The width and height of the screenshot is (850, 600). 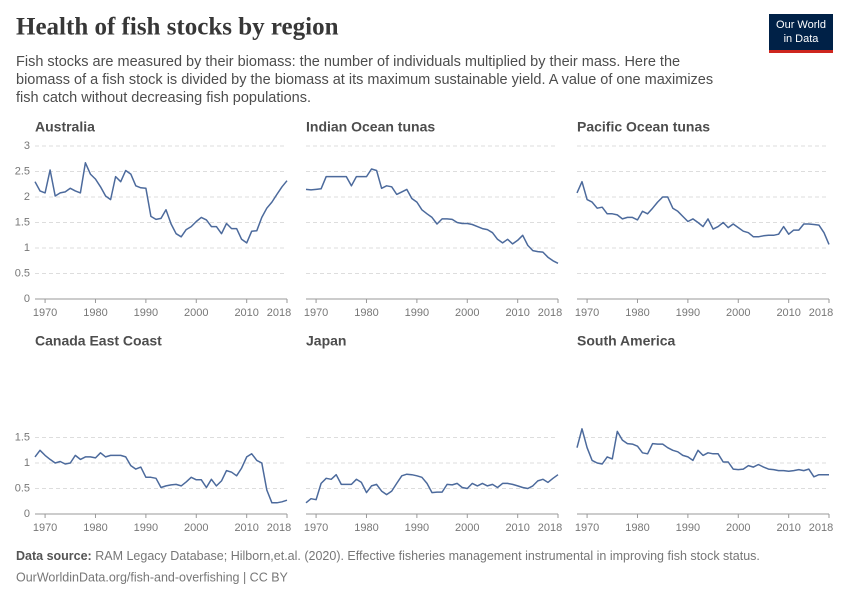 I want to click on source-label: Data source:, so click(x=54, y=556).